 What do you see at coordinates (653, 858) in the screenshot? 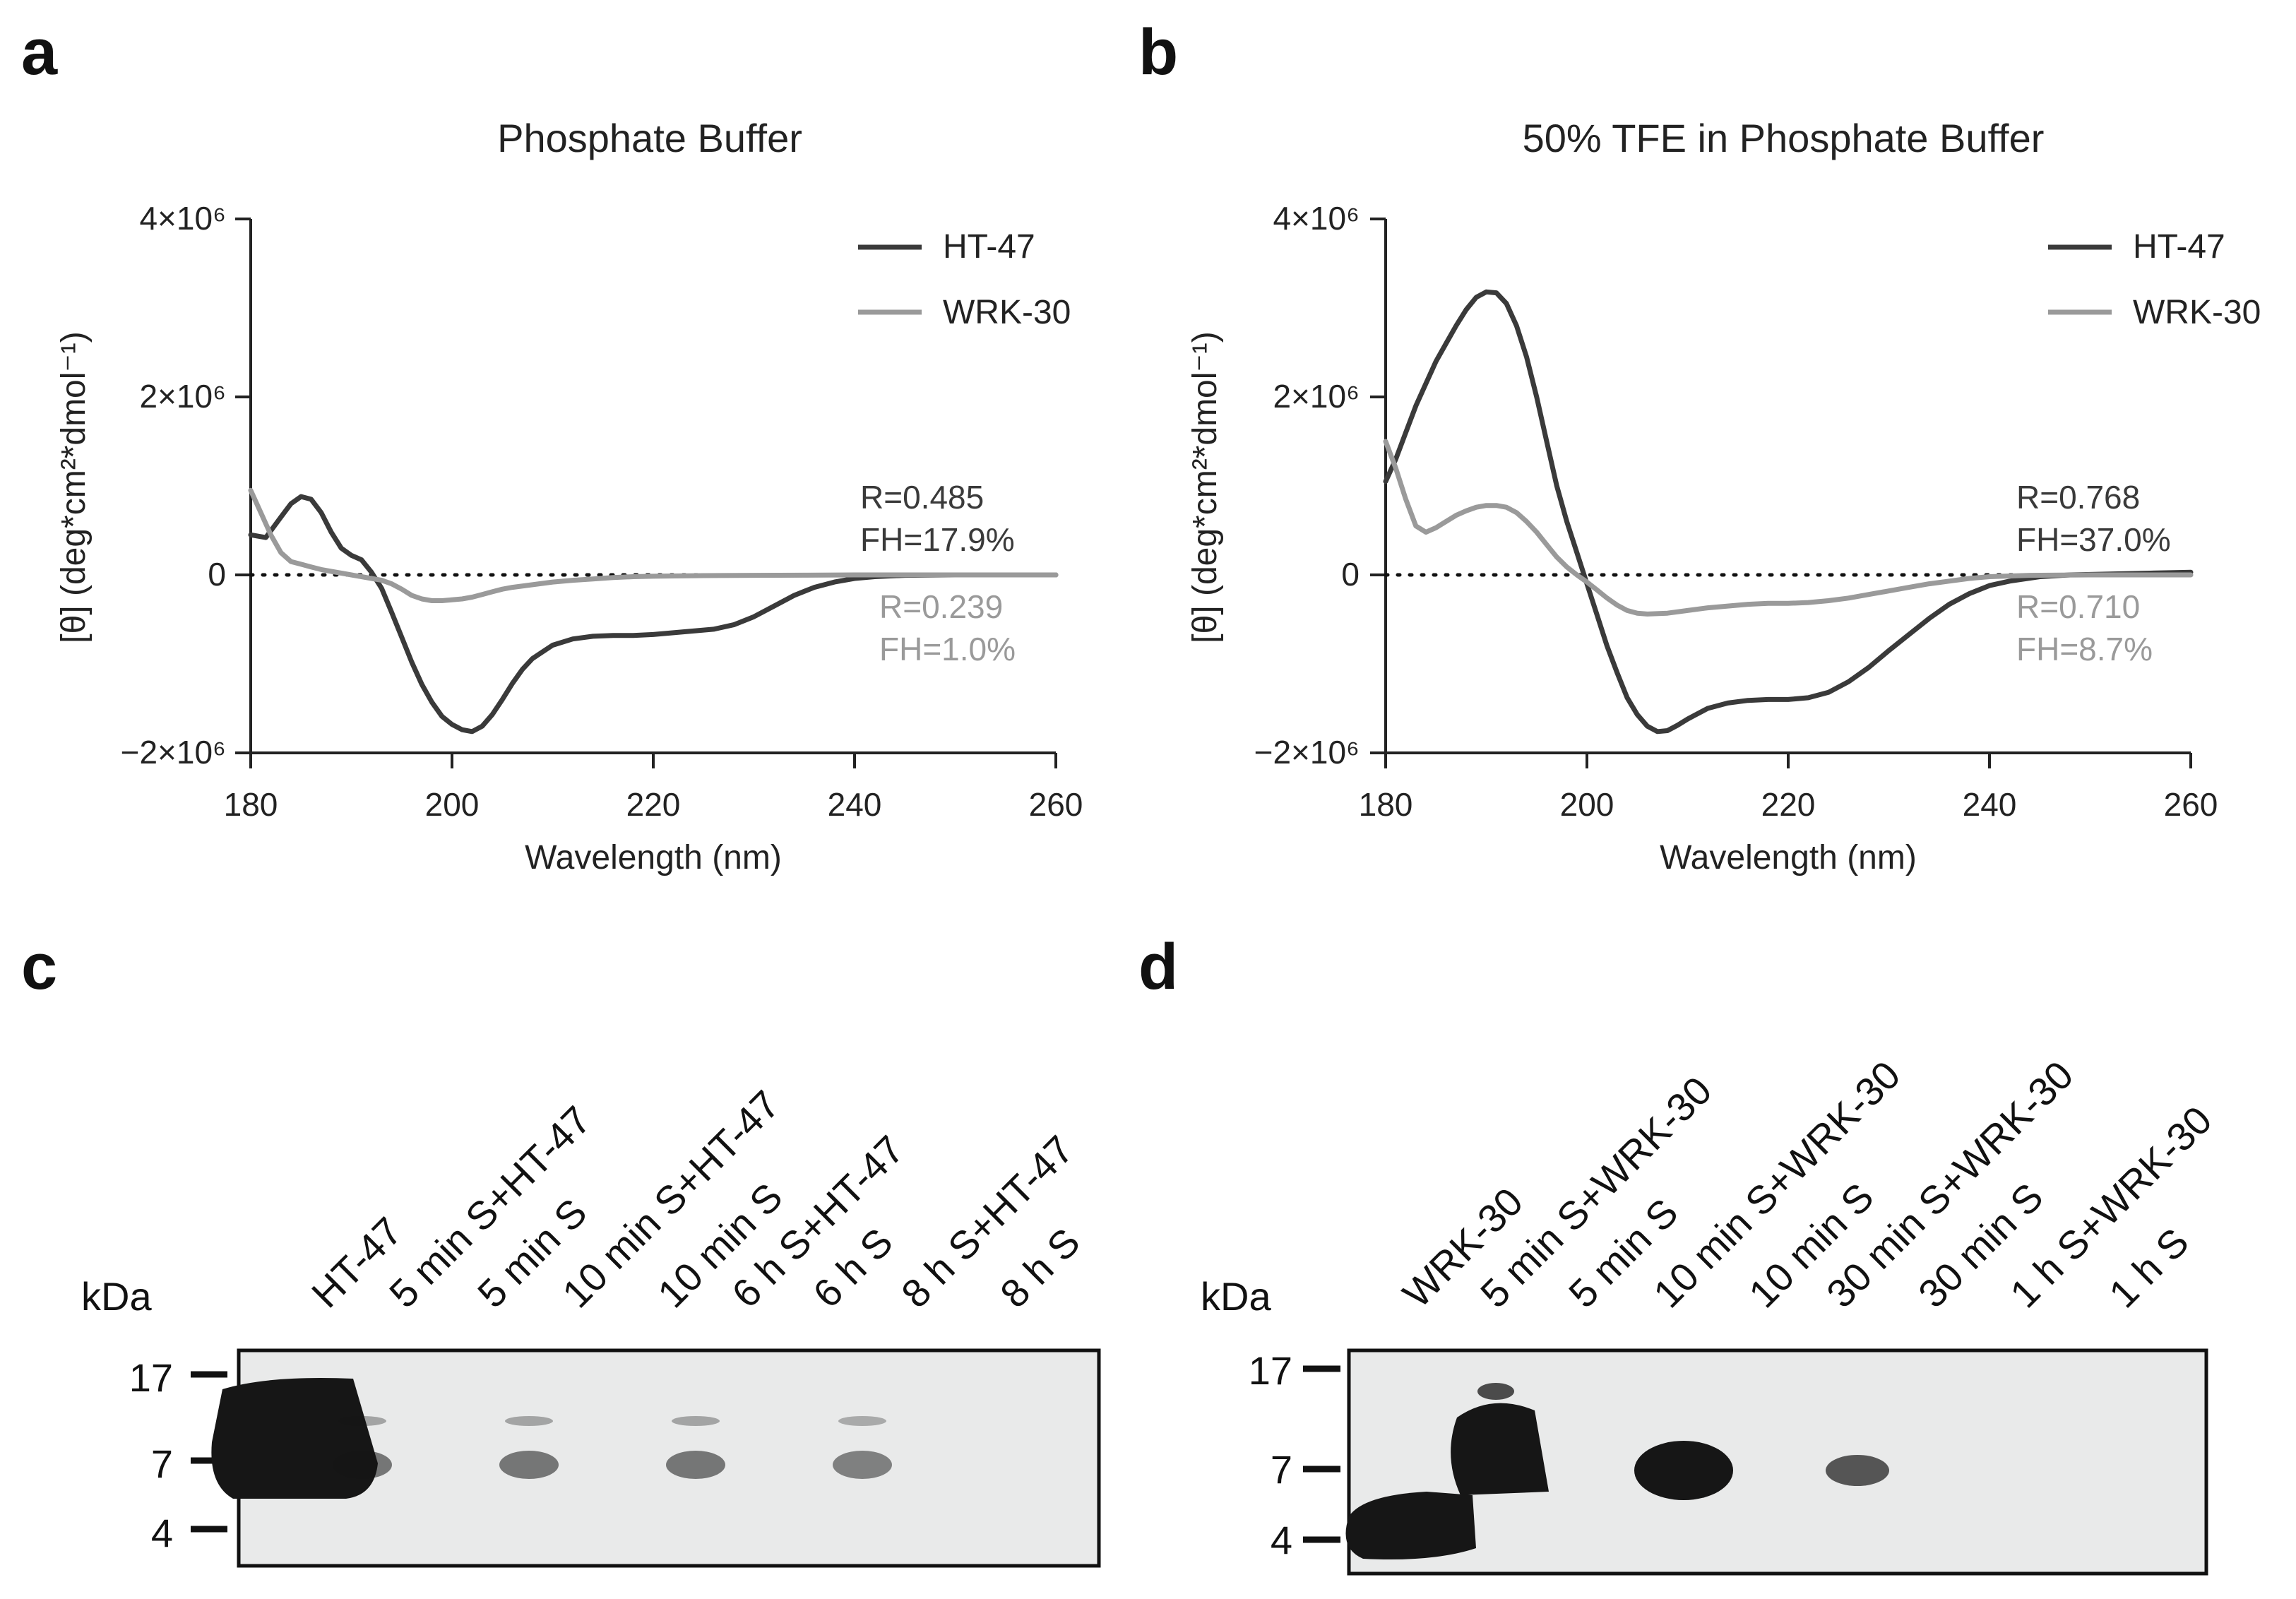
I see `chart-a-xlabel: Wavelength (nm)` at bounding box center [653, 858].